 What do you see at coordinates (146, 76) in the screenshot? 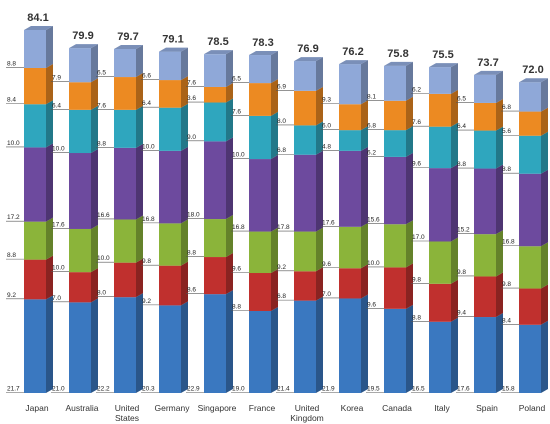
I see `data-label: 6.6` at bounding box center [146, 76].